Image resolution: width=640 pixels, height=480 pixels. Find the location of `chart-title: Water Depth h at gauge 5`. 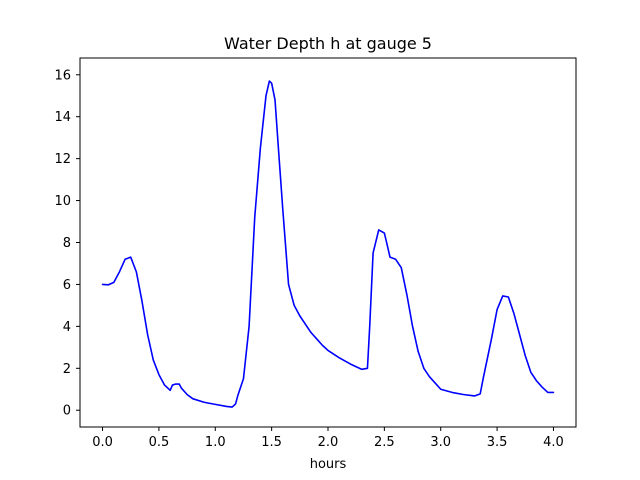

chart-title: Water Depth h at gauge 5 is located at coordinates (328, 43).